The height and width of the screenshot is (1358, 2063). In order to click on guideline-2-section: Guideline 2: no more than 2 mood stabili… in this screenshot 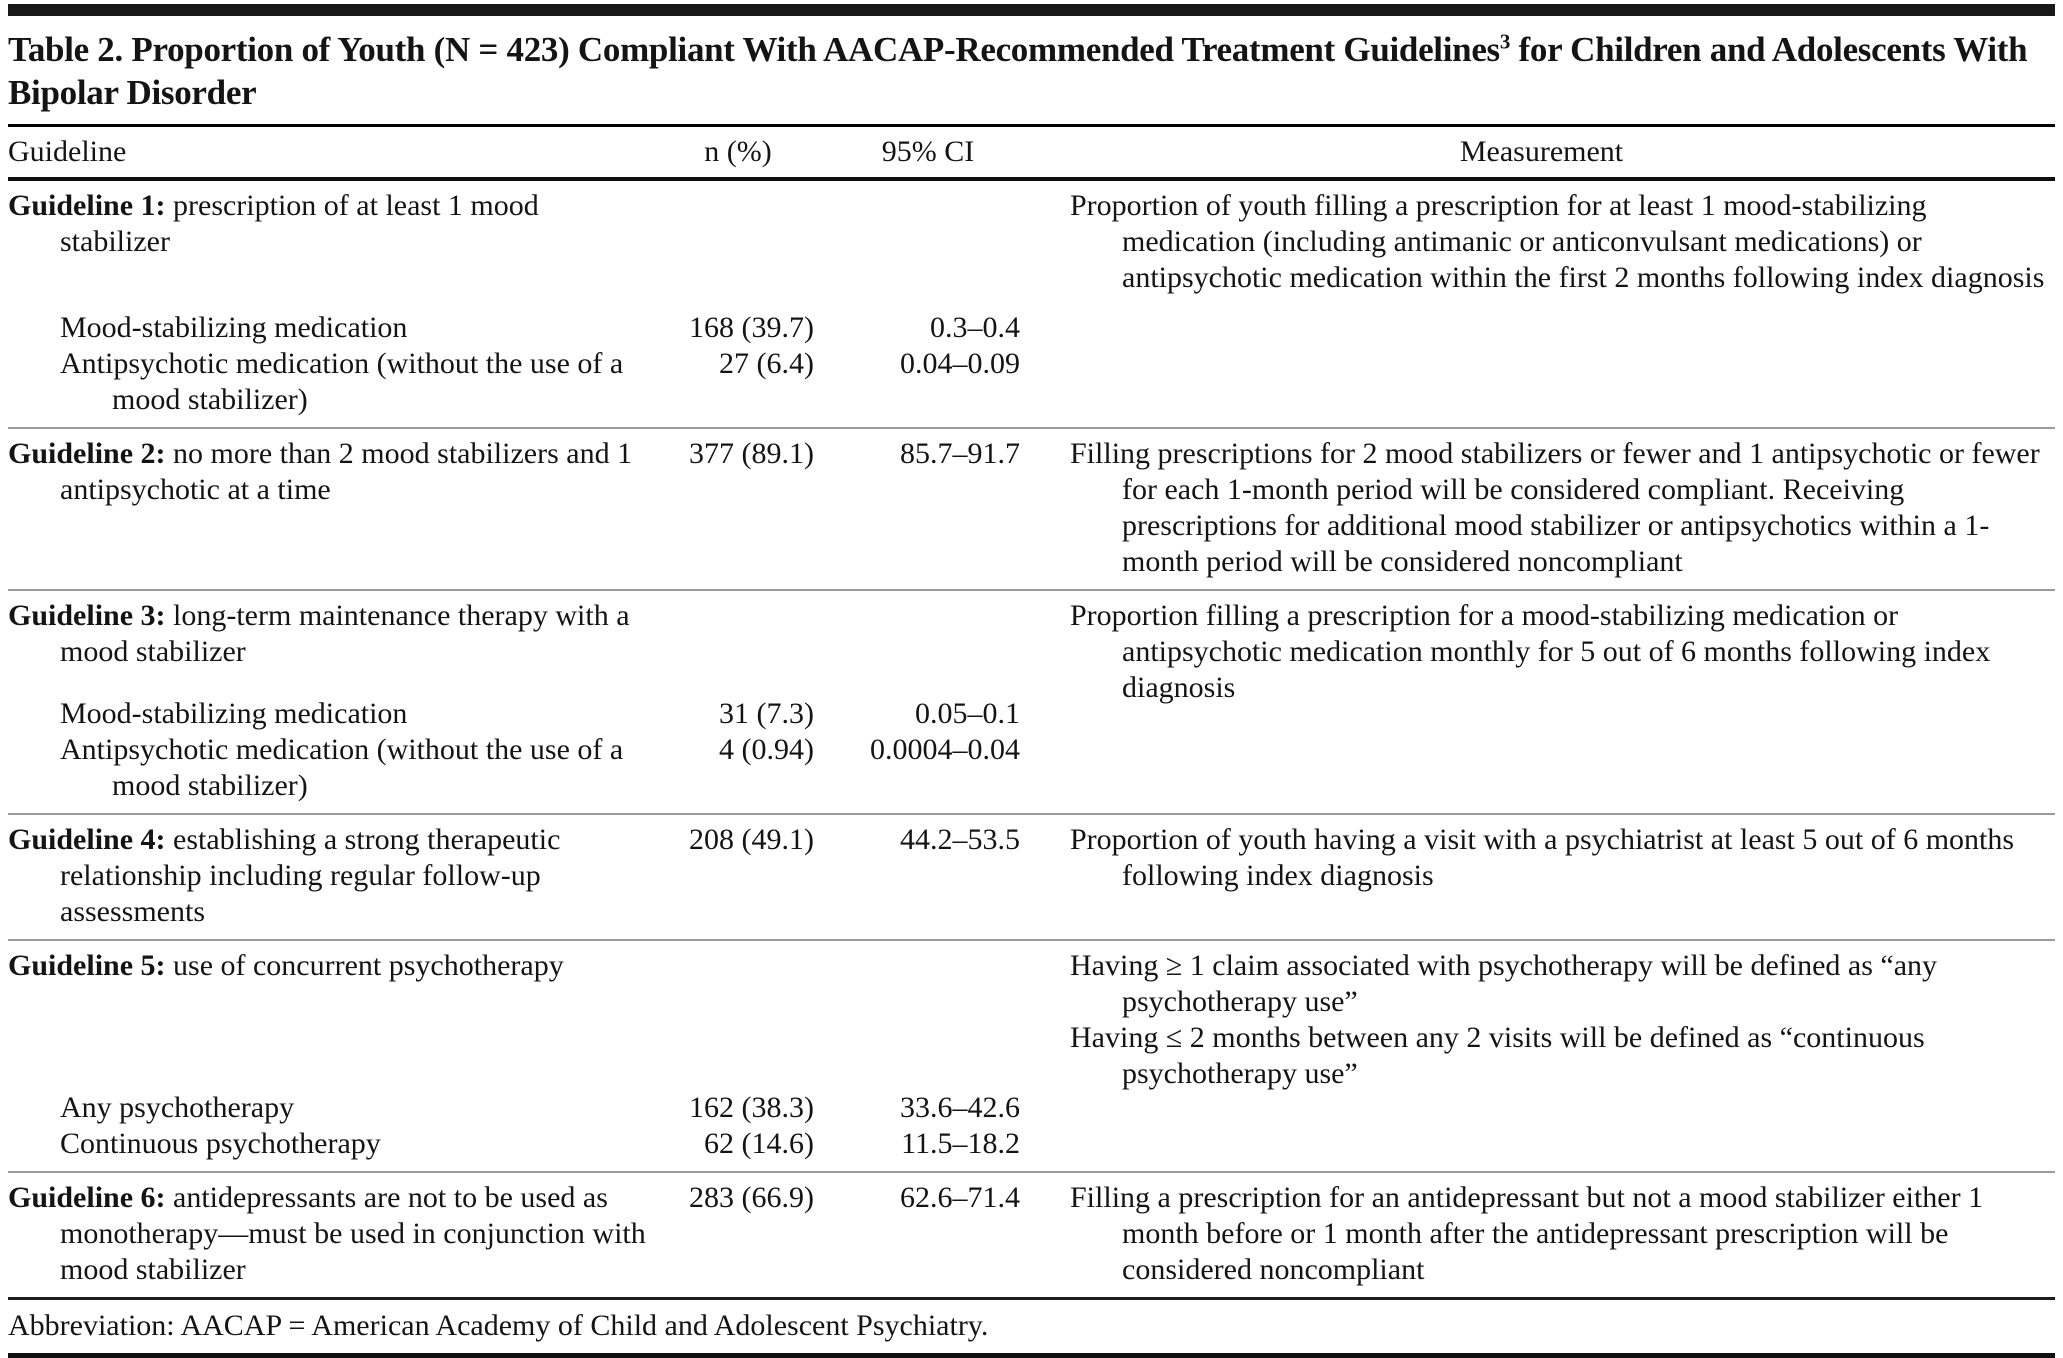, I will do `click(1031, 508)`.